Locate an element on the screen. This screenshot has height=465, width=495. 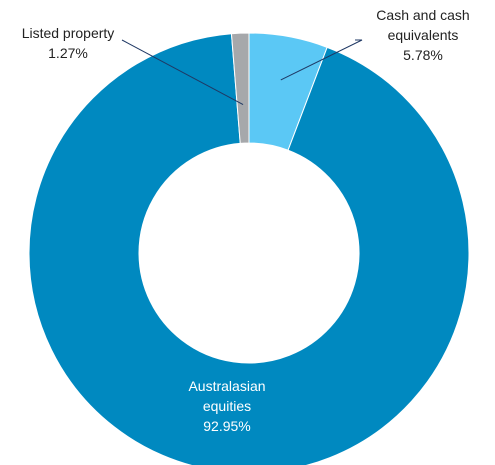
leader-lines is located at coordinates (242, 72).